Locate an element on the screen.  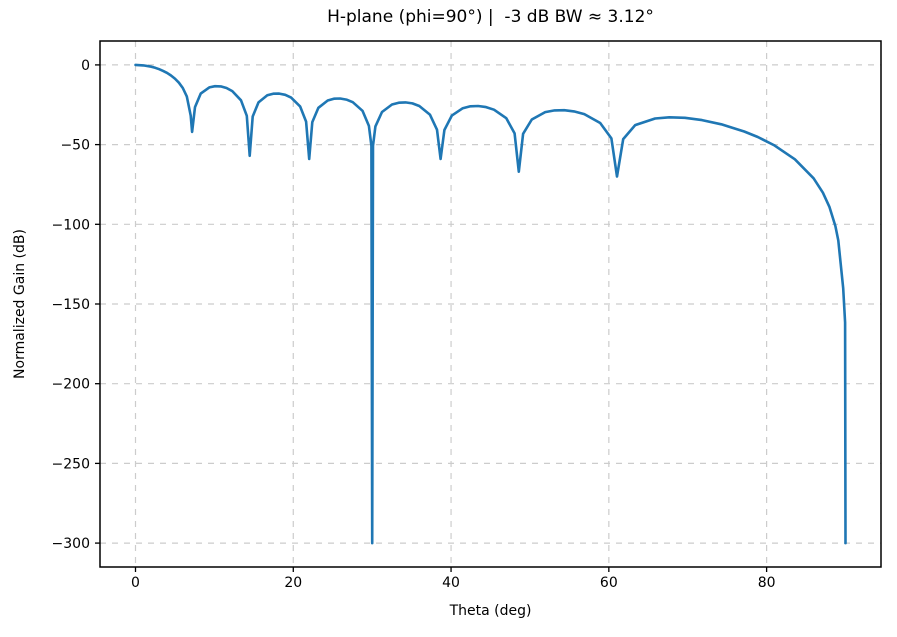
y-tick-label: −200 is located at coordinates (71, 385).